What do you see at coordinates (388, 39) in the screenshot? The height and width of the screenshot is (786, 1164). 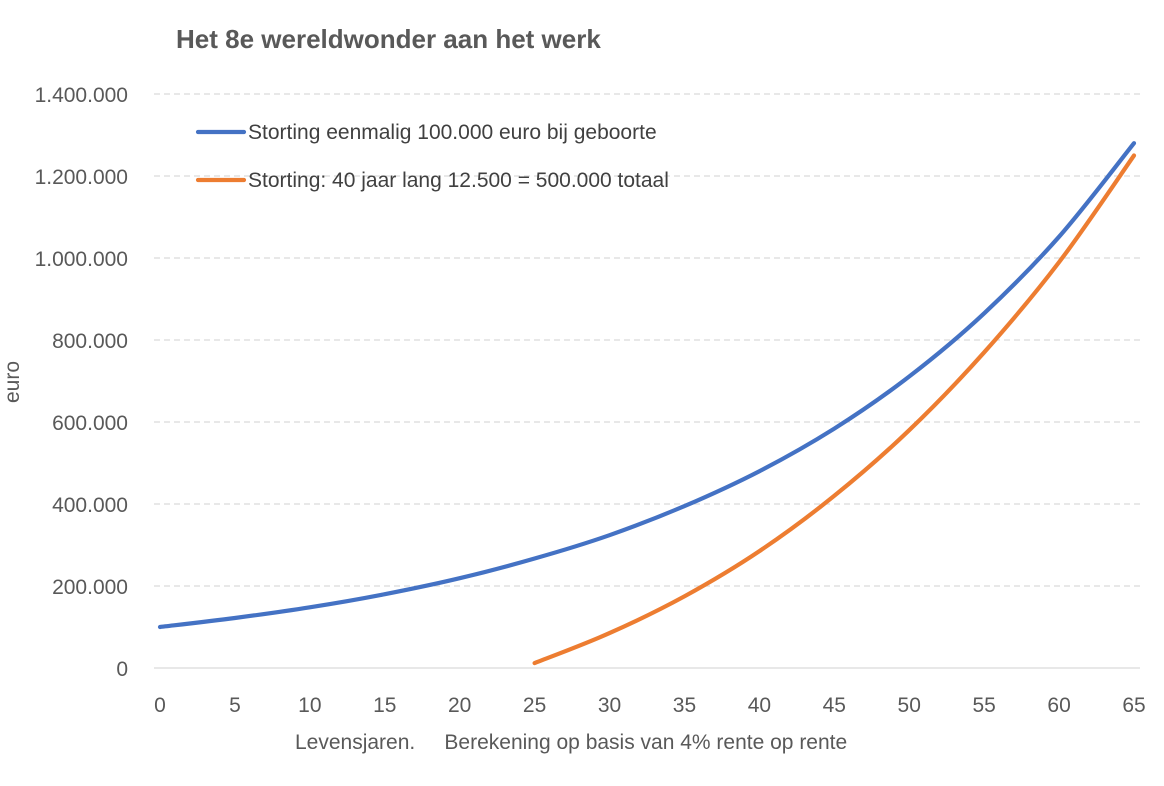 I see `chart-title: Het 8e wereldwonder aan het werk` at bounding box center [388, 39].